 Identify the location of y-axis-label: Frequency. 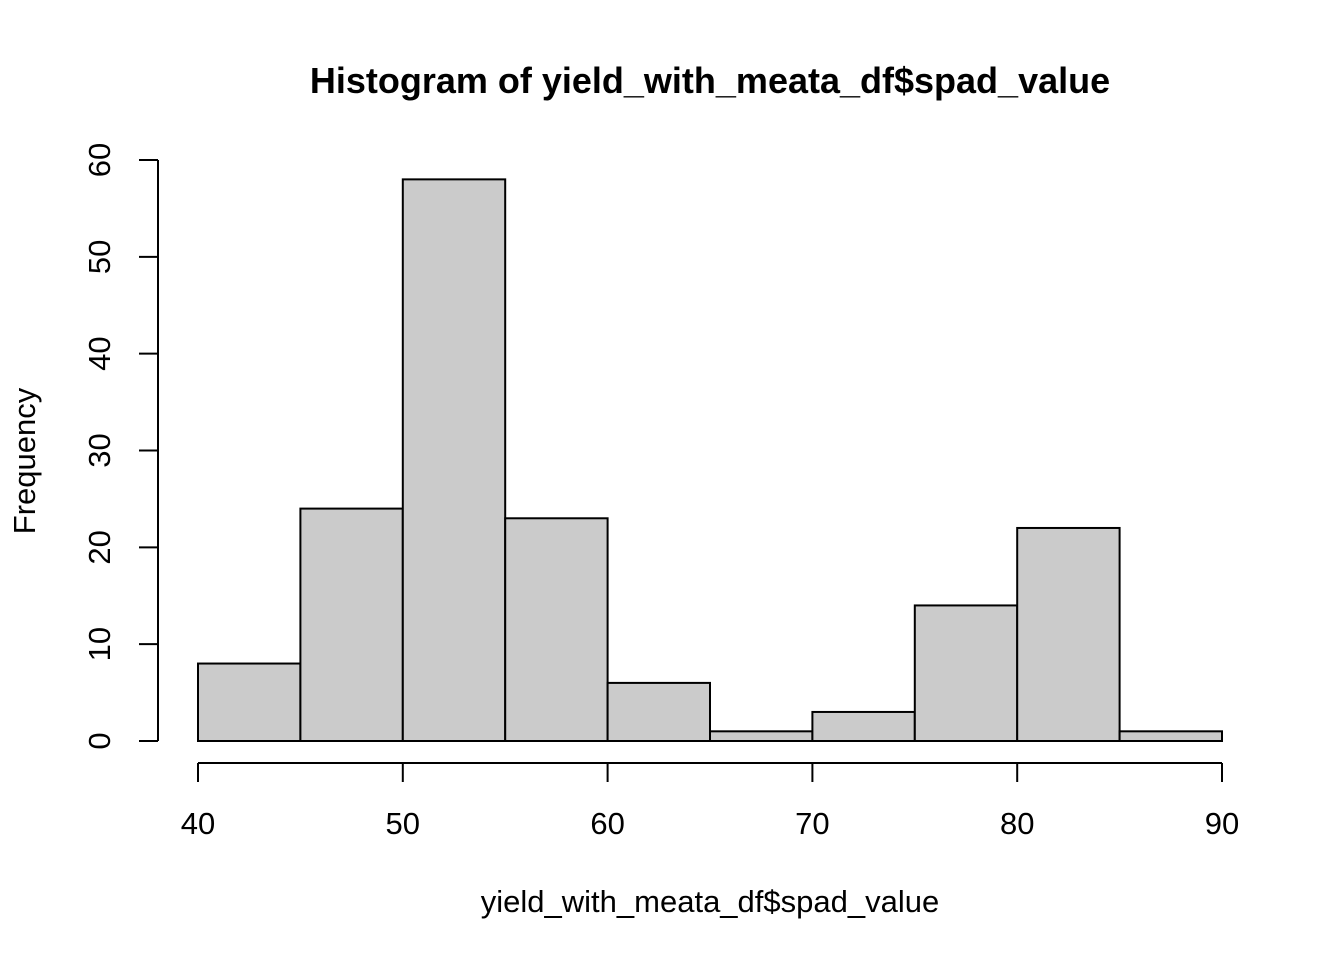
(24, 460).